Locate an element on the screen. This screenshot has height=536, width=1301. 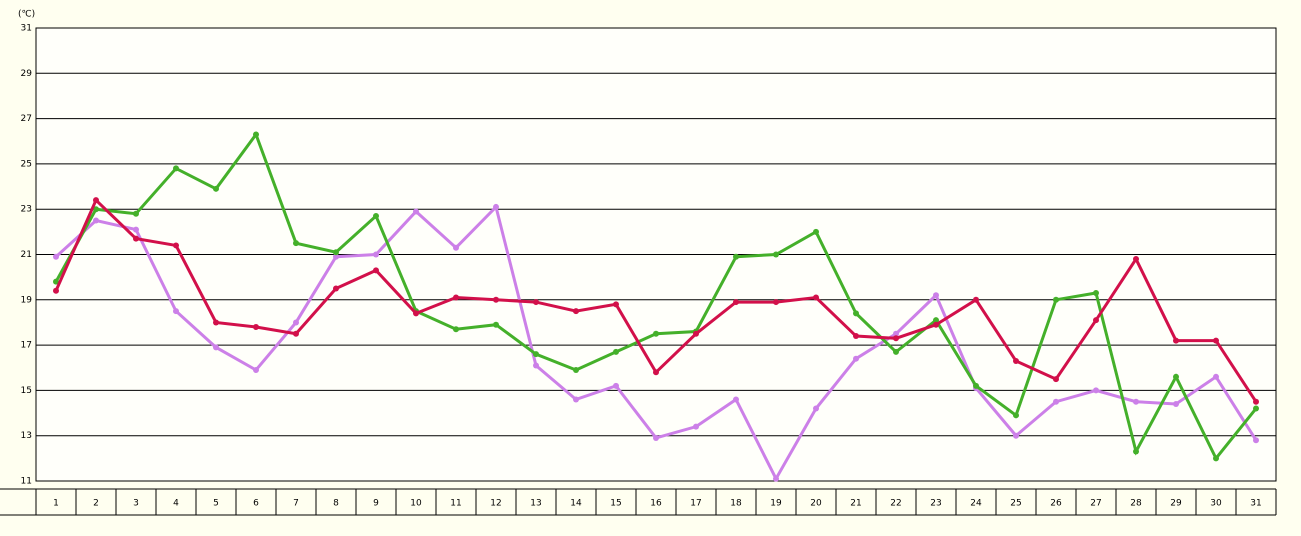
x-tick-label: 27 is located at coordinates (1095, 504).